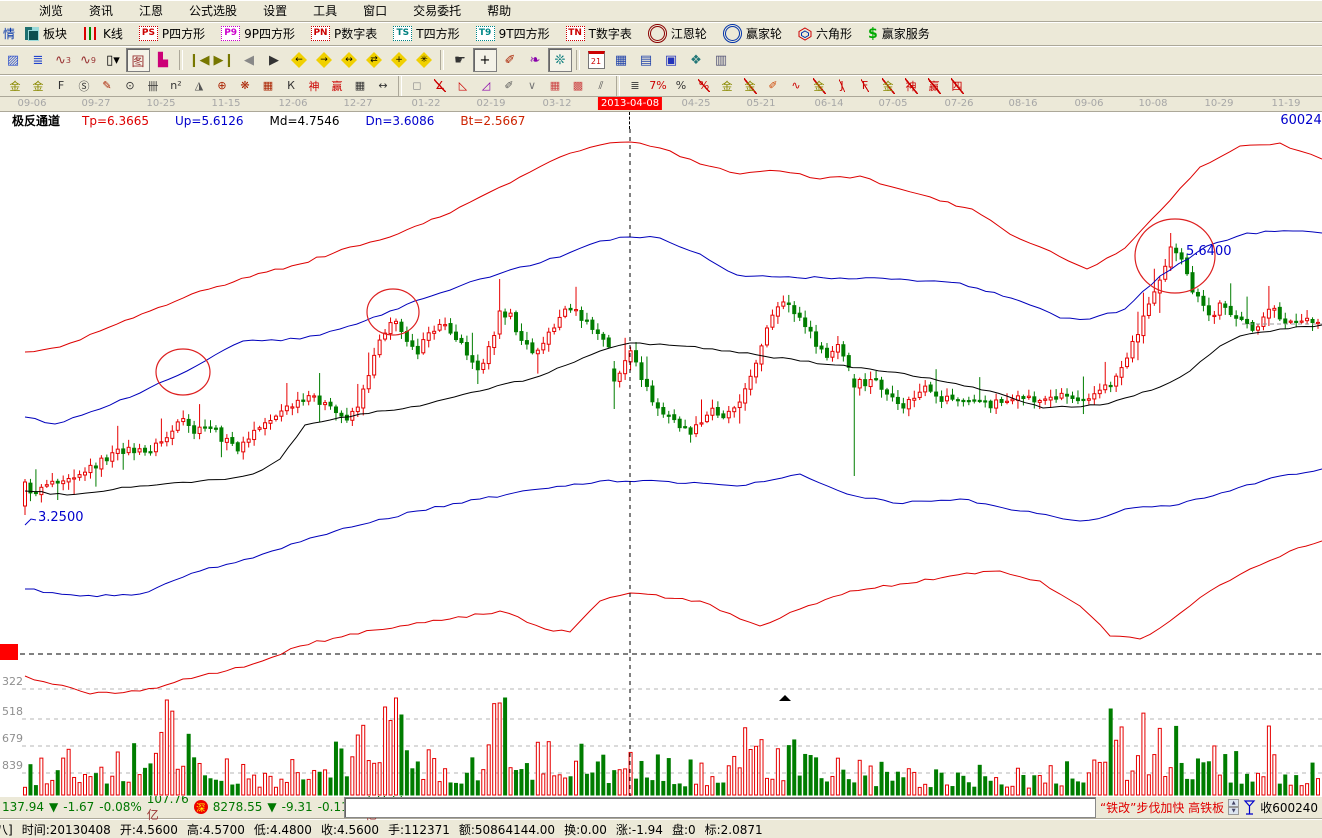 The width and height of the screenshot is (1322, 838). Describe the element at coordinates (1234, 807) in the screenshot. I see `news-scroll-spinner: ▲ ▼` at that location.